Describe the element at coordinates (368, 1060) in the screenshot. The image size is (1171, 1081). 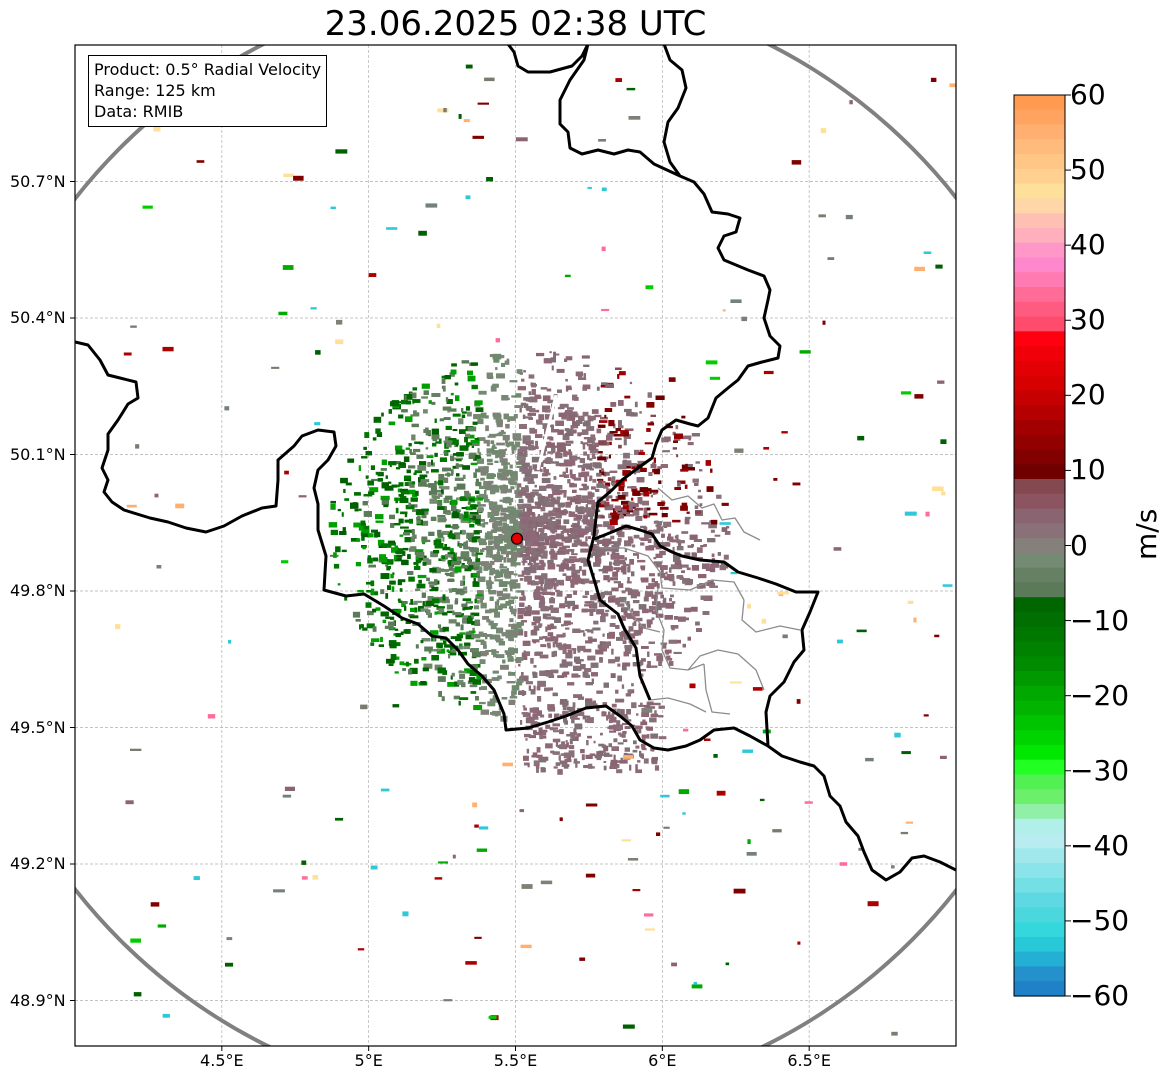
I see `lon-tick-label: 5°E` at that location.